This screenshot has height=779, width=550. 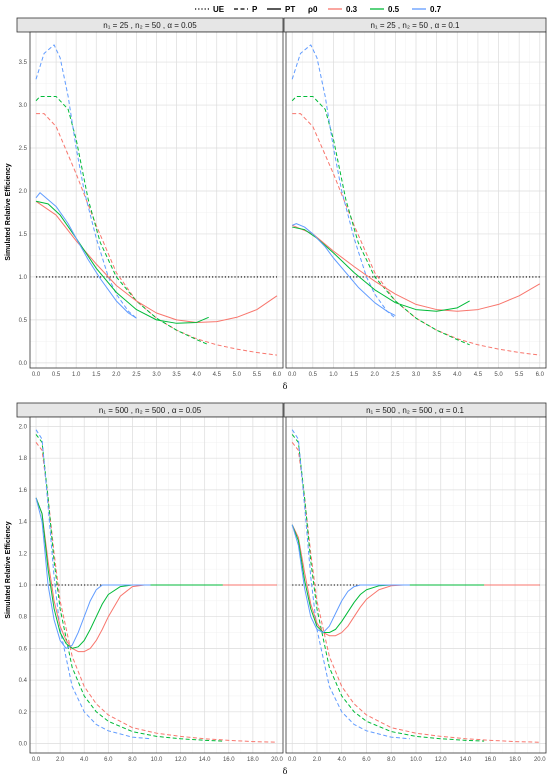 I want to click on legend-label-rho-0: 0.3, so click(x=352, y=9).